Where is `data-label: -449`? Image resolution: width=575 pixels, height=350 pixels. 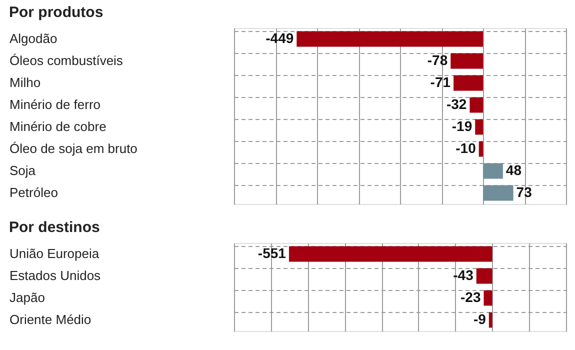
data-label: -449 is located at coordinates (280, 38).